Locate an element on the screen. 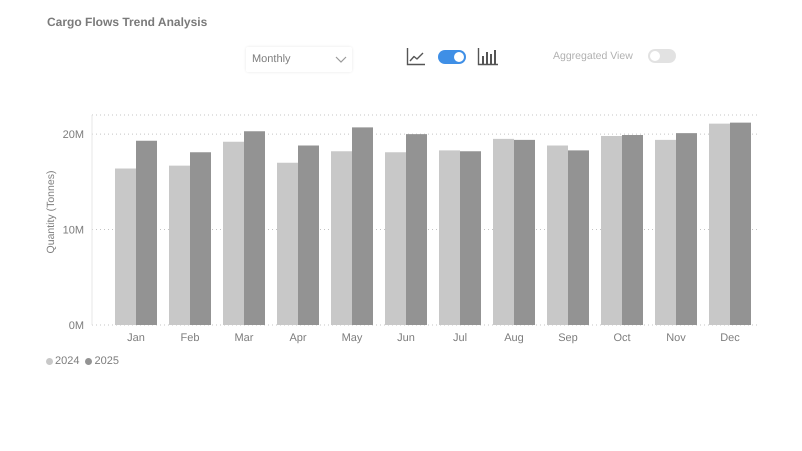  x-tick-label: Dec is located at coordinates (730, 338).